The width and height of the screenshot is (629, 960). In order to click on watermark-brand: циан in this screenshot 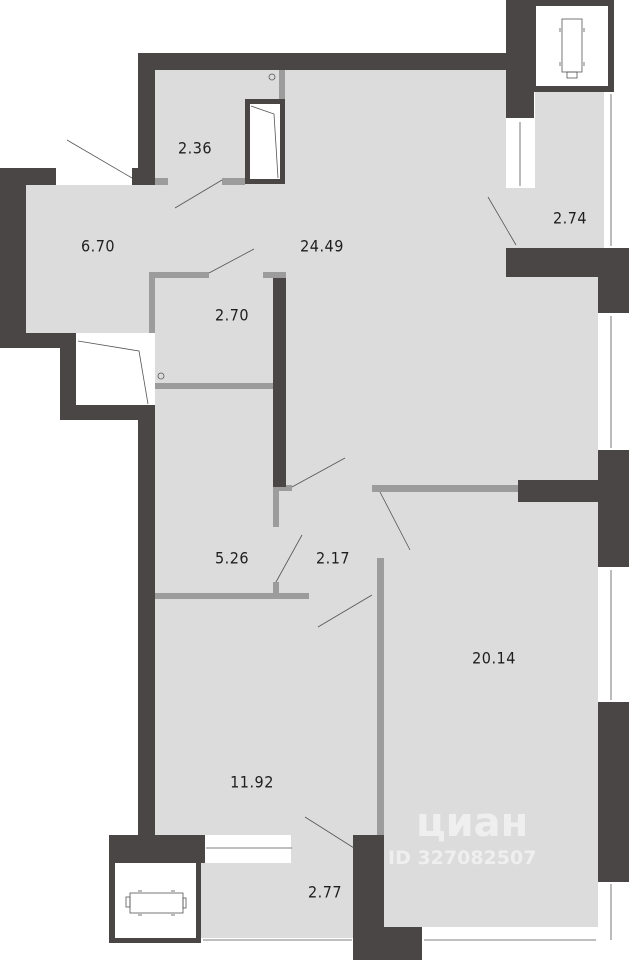, I will do `click(472, 823)`.